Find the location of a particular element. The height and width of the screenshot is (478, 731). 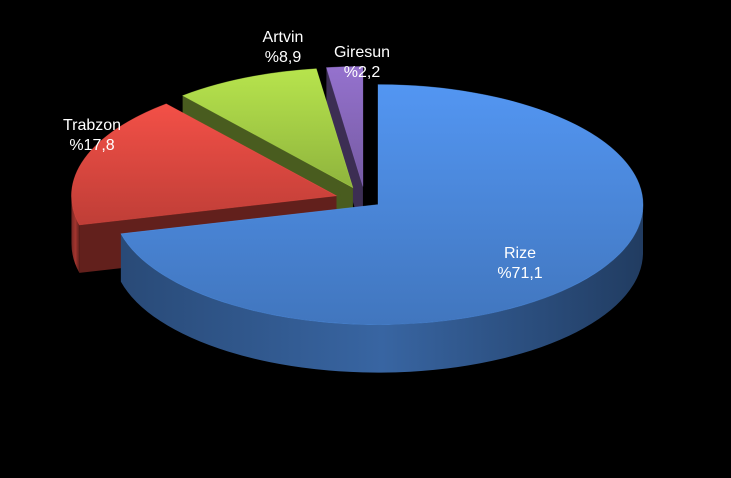

value-label-trabzon: %17,8 is located at coordinates (91, 145).